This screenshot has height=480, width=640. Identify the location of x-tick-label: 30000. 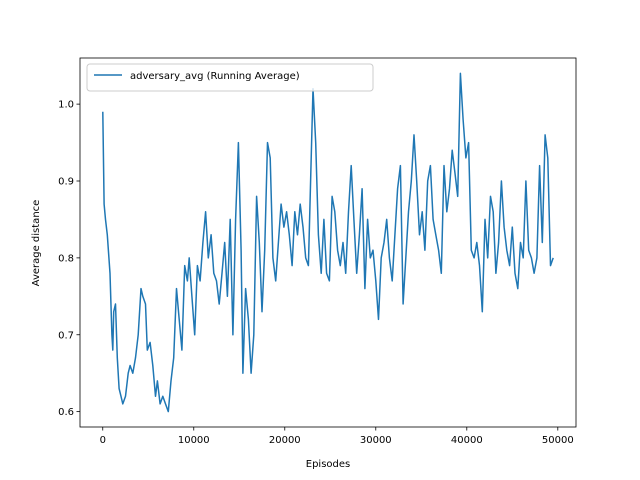
(376, 440).